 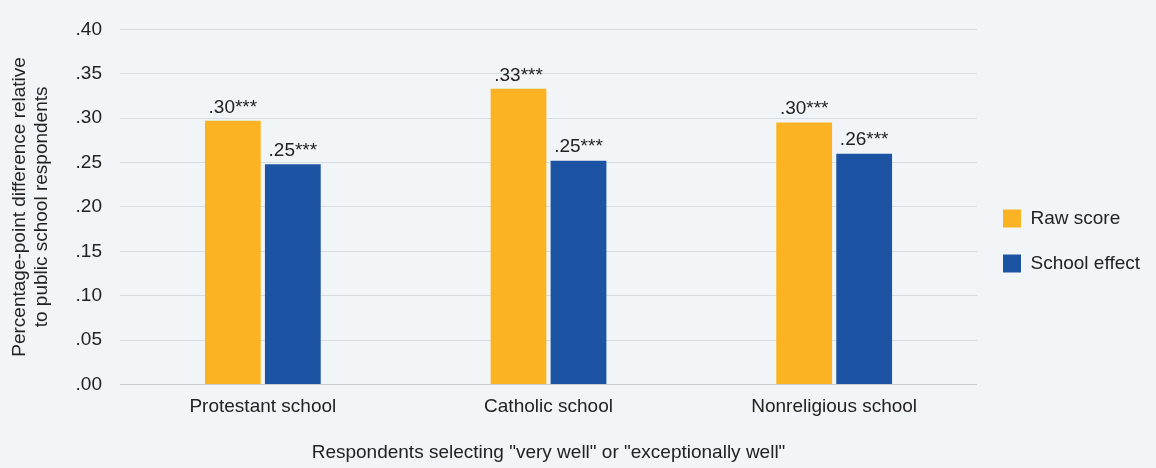 I want to click on y-tick-label: .05, so click(x=89, y=339).